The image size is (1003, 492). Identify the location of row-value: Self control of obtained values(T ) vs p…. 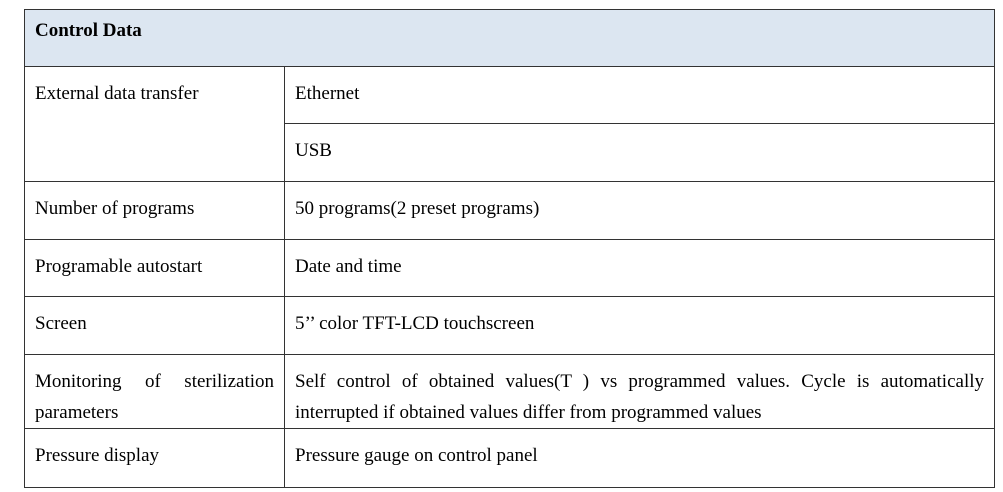
(639, 391).